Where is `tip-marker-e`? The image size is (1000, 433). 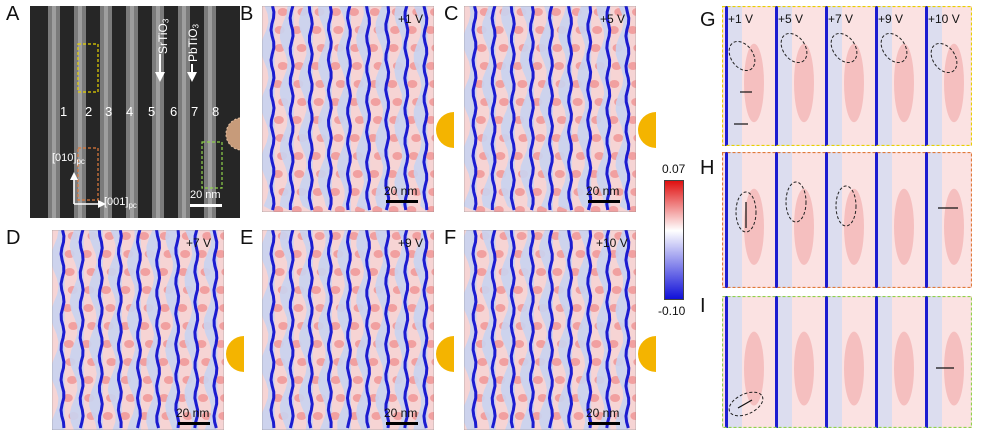
tip-marker-e is located at coordinates (445, 354).